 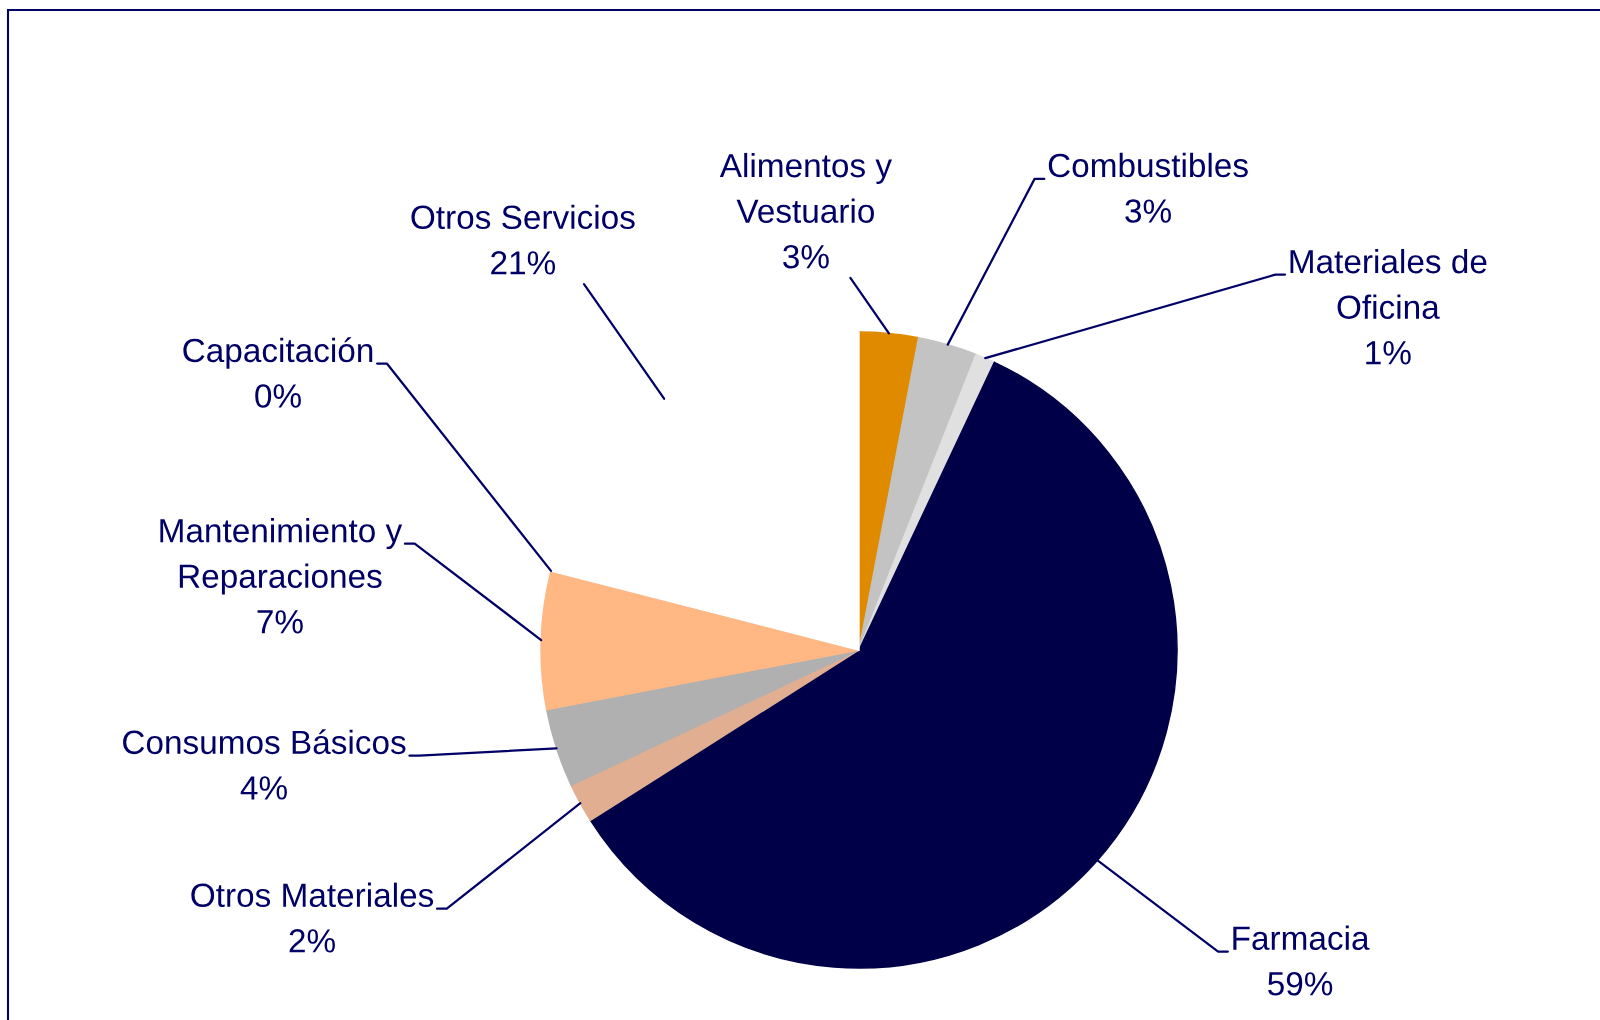 I want to click on category-label: Capacitación, so click(x=278, y=353).